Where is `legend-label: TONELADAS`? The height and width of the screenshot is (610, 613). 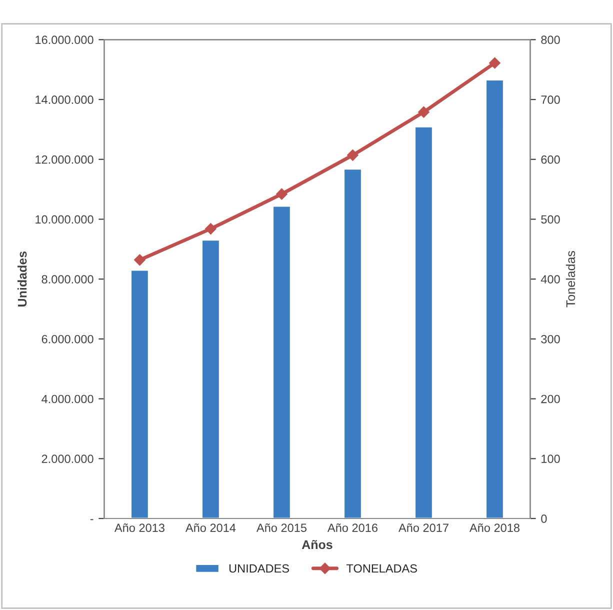
legend-label: TONELADAS is located at coordinates (381, 568).